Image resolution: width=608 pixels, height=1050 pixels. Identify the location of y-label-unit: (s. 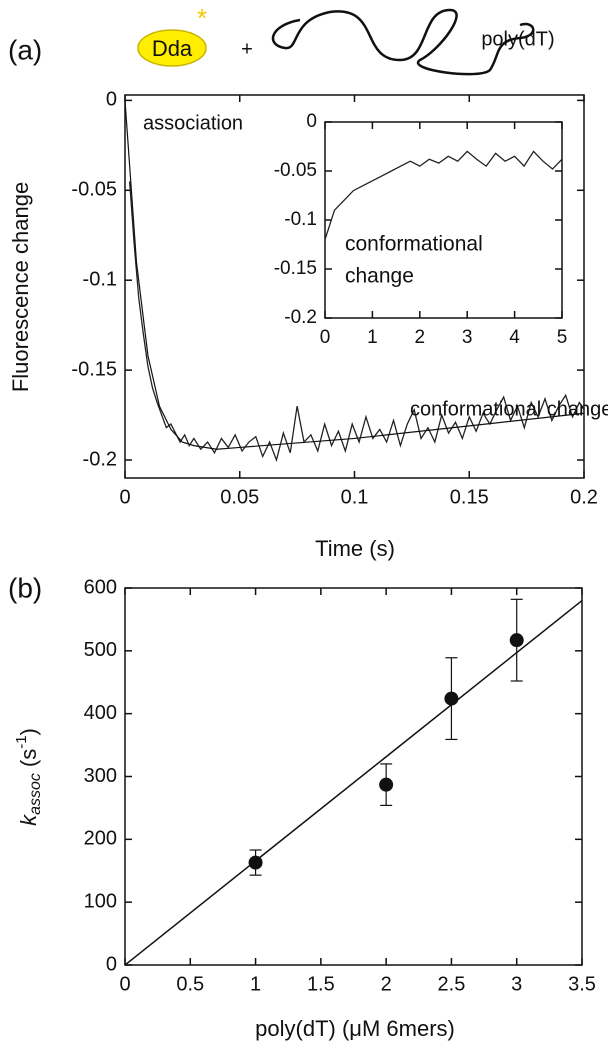
(28, 758).